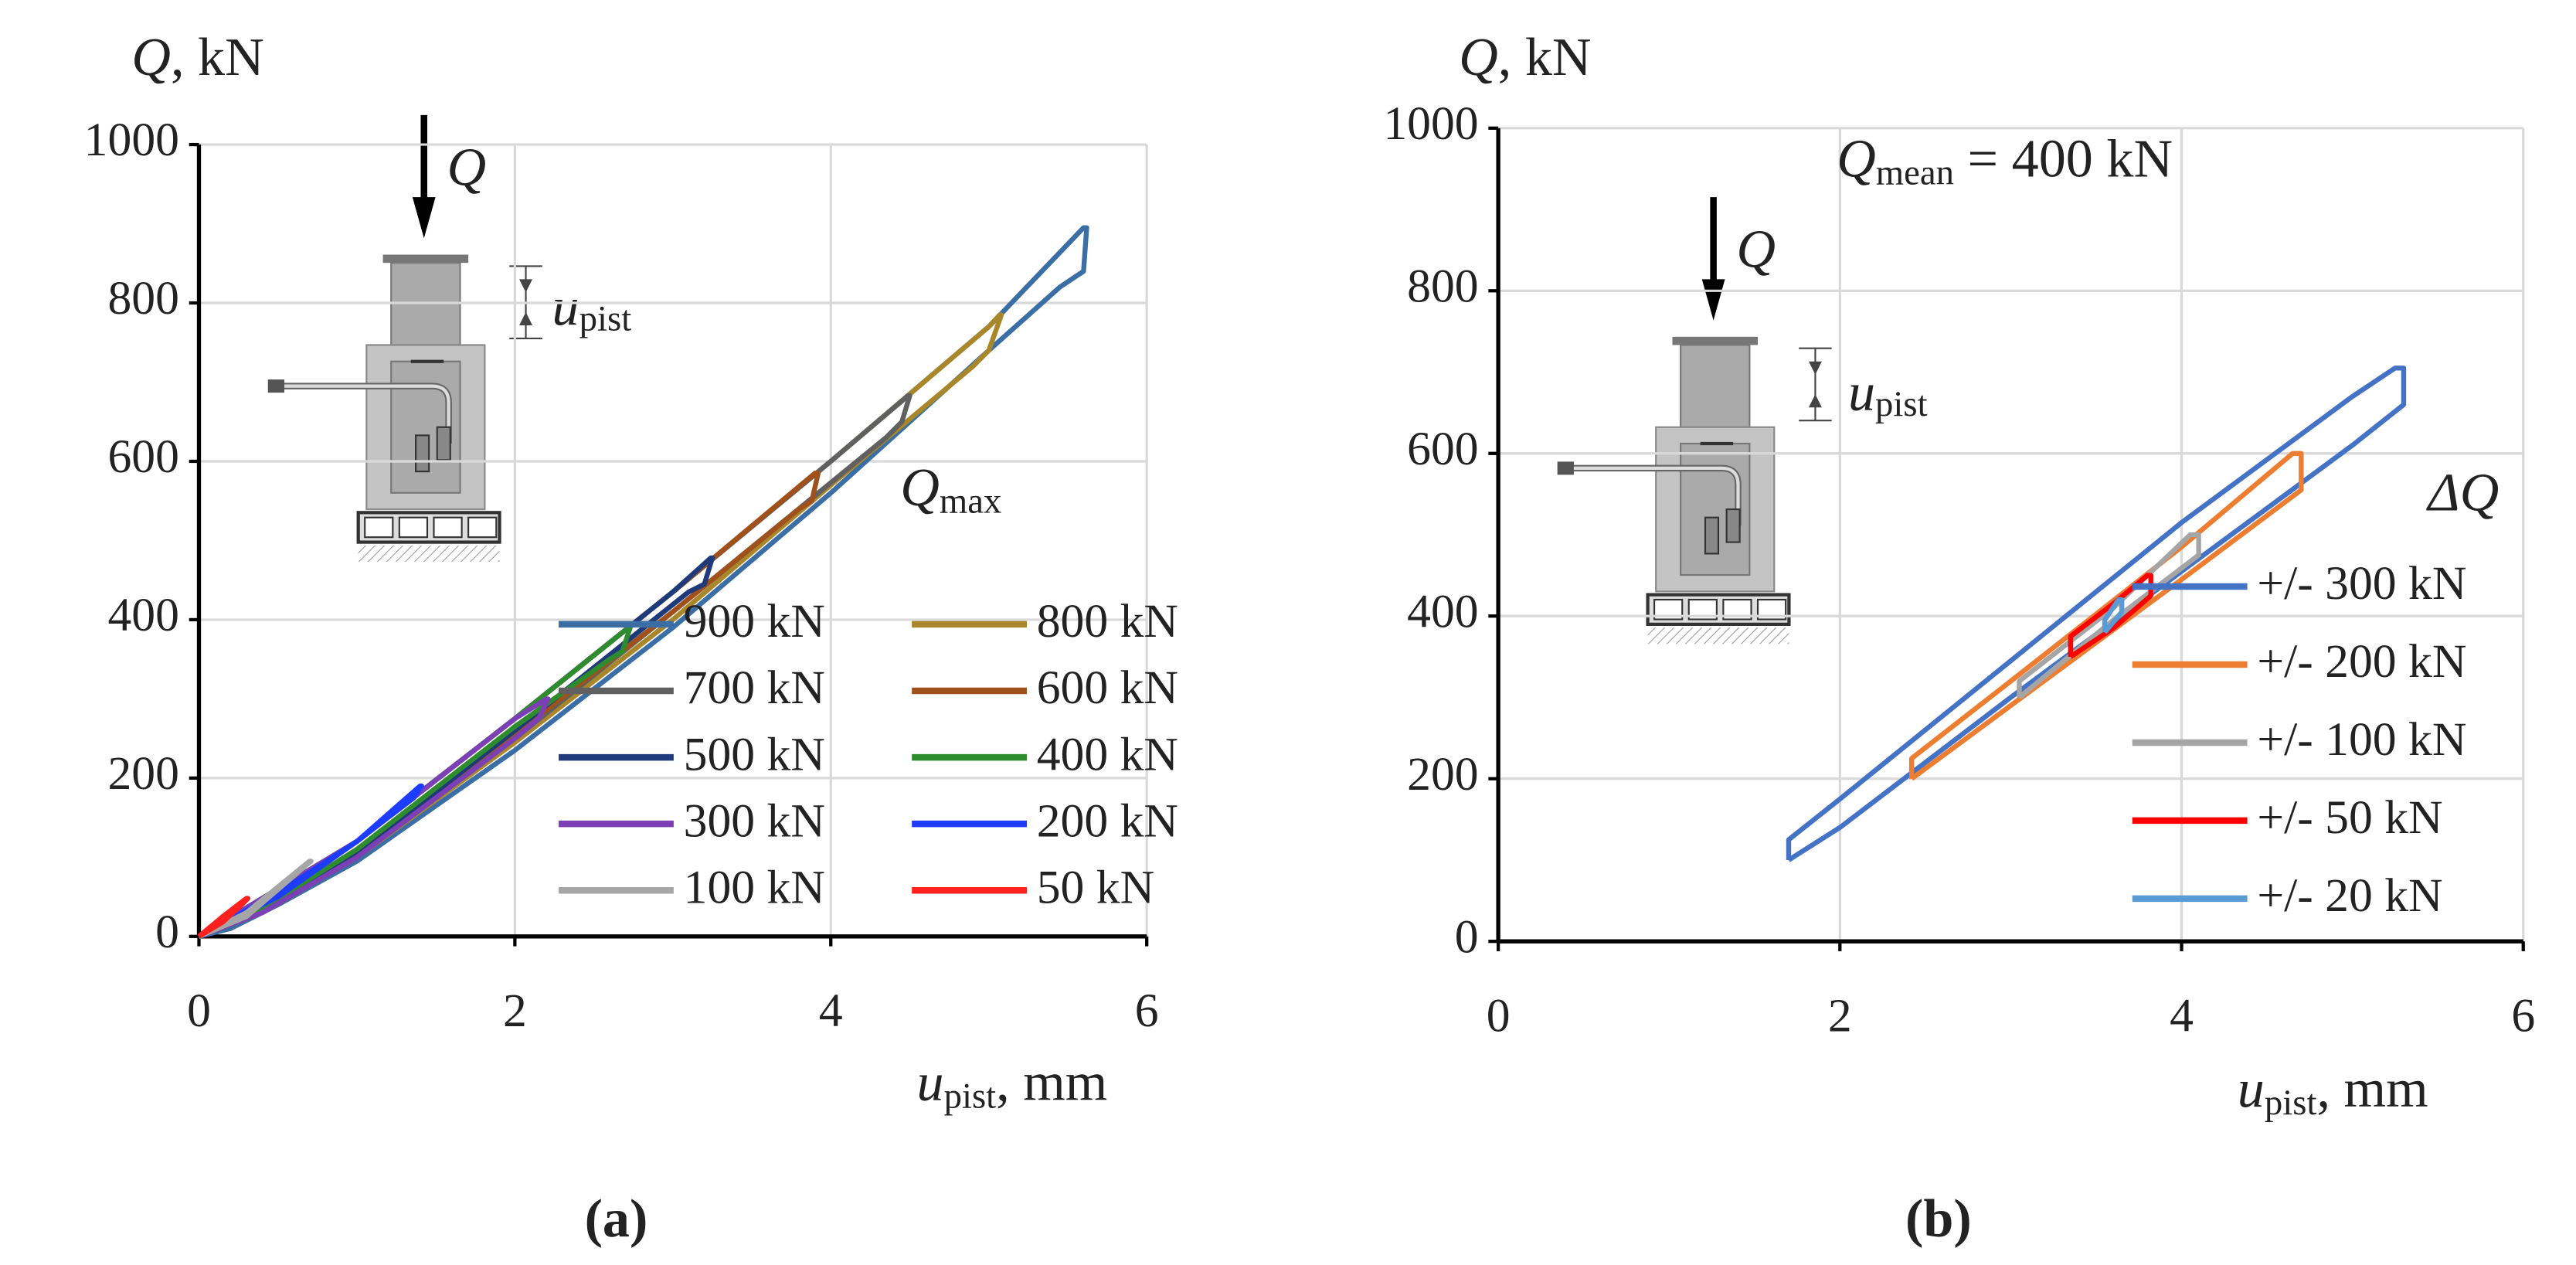  I want to click on legend-label: 100 kN, so click(754, 888).